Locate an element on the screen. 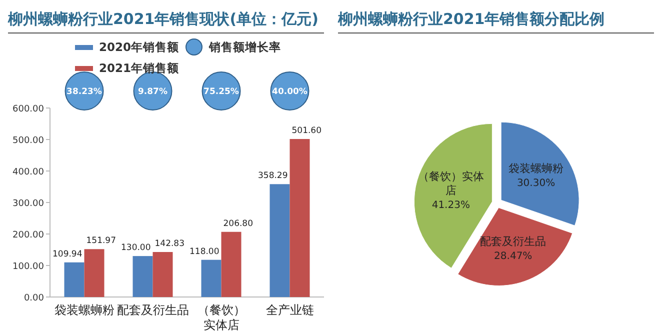 This screenshot has width=660, height=335. data-label: 142.83 is located at coordinates (169, 244).